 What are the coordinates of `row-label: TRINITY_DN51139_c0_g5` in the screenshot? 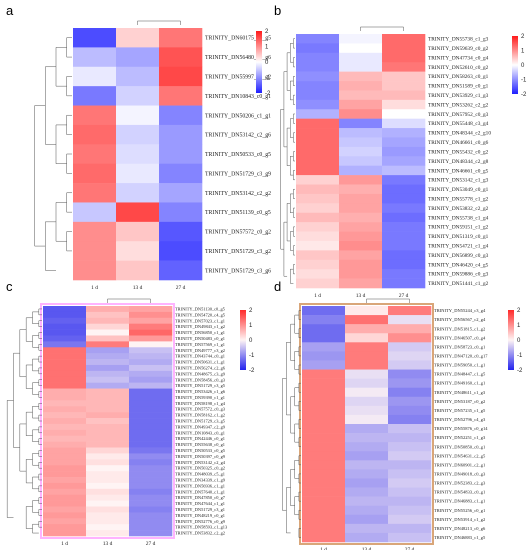 It's located at (238, 213).